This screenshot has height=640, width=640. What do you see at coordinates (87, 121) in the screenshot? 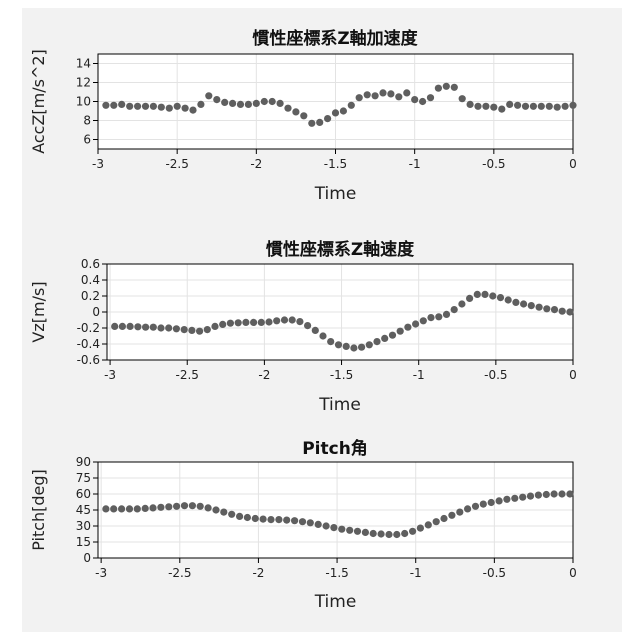
I see `y-tick-label: 8` at bounding box center [87, 121].